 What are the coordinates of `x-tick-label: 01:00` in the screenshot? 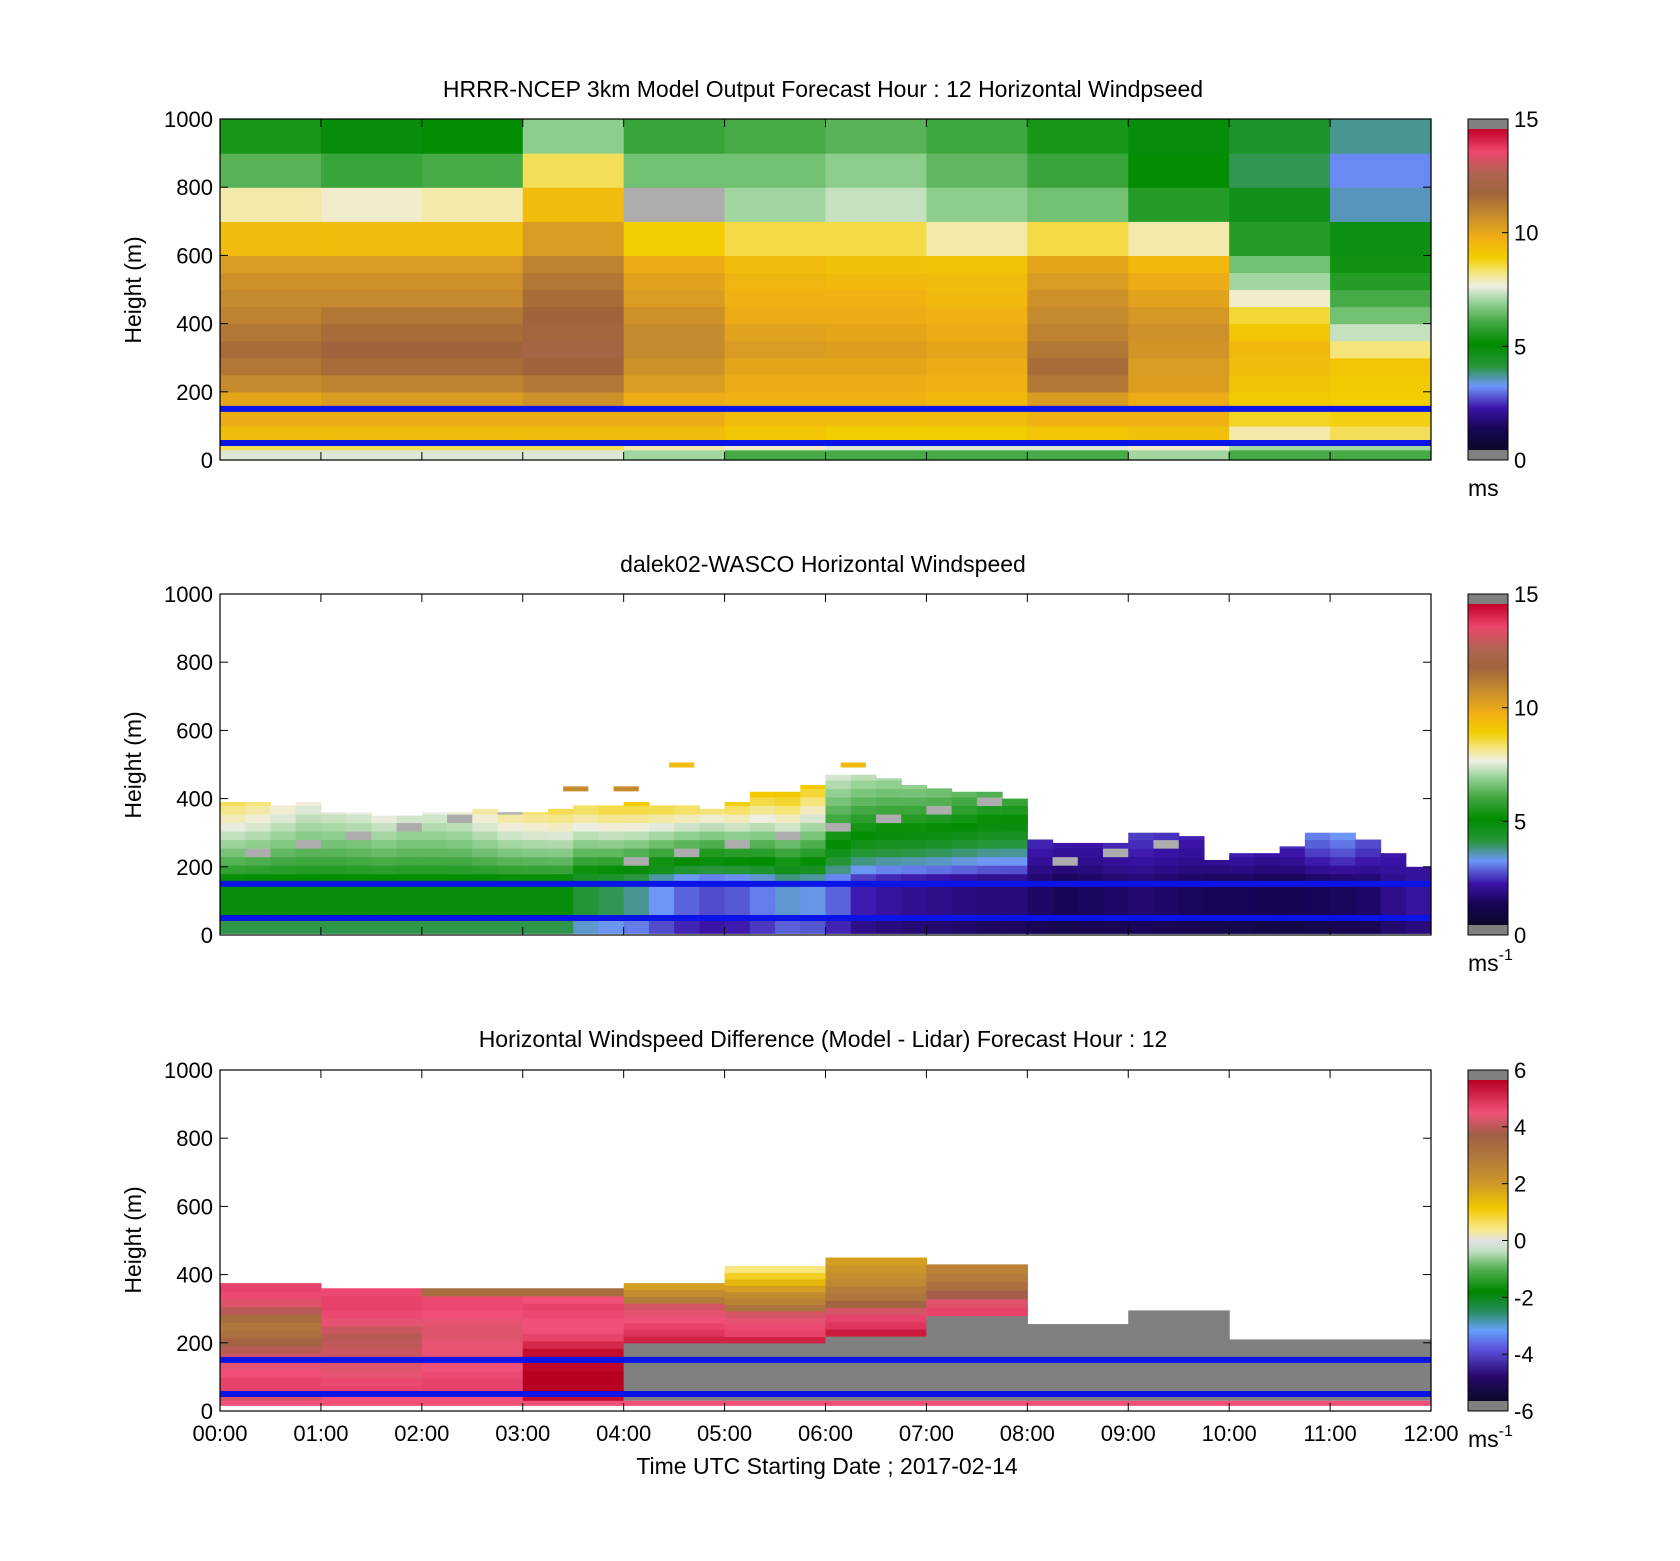 It's located at (320, 1433).